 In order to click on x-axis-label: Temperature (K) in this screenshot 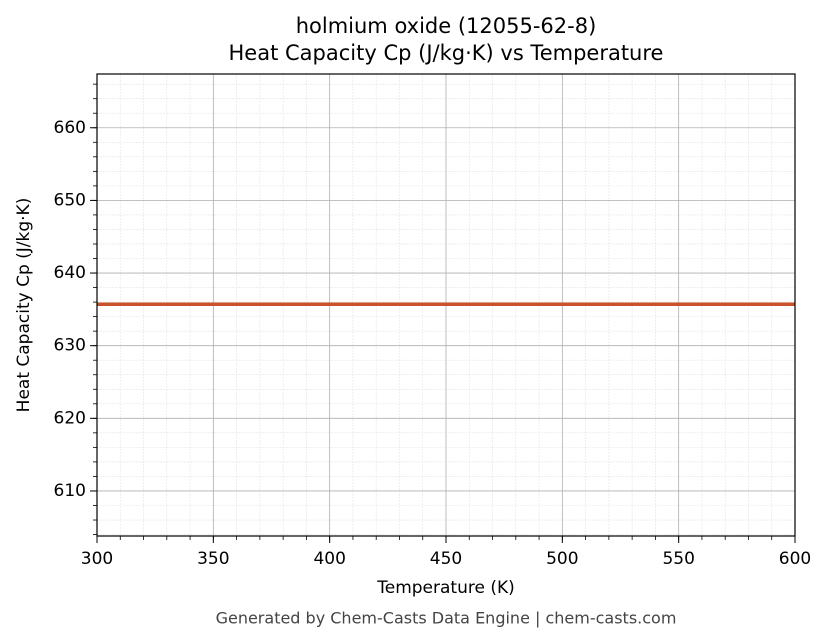, I will do `click(445, 588)`.